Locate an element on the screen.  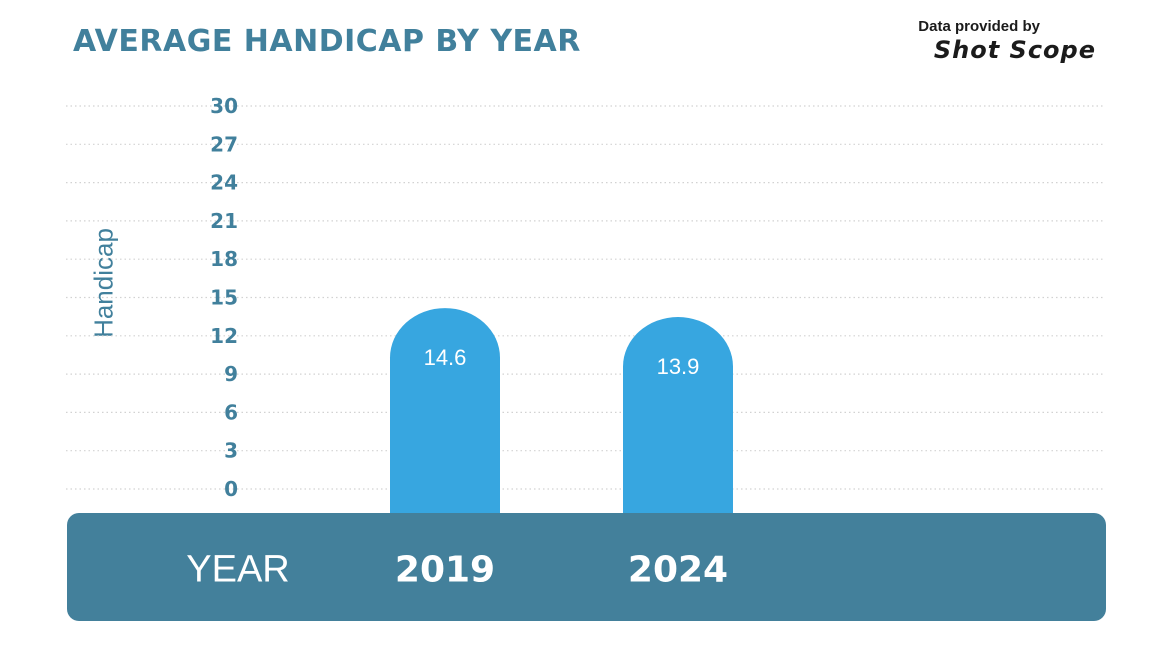
bar-value-label: 13.9 is located at coordinates (678, 366).